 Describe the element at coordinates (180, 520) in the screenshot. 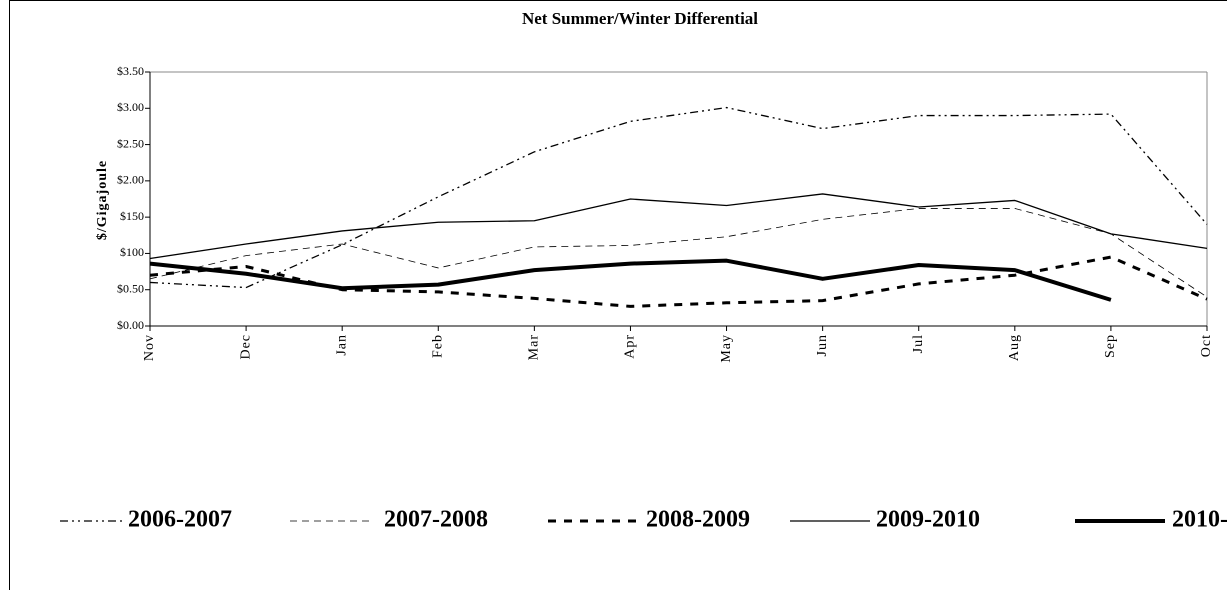

I see `legend-label: 2006-2007` at that location.